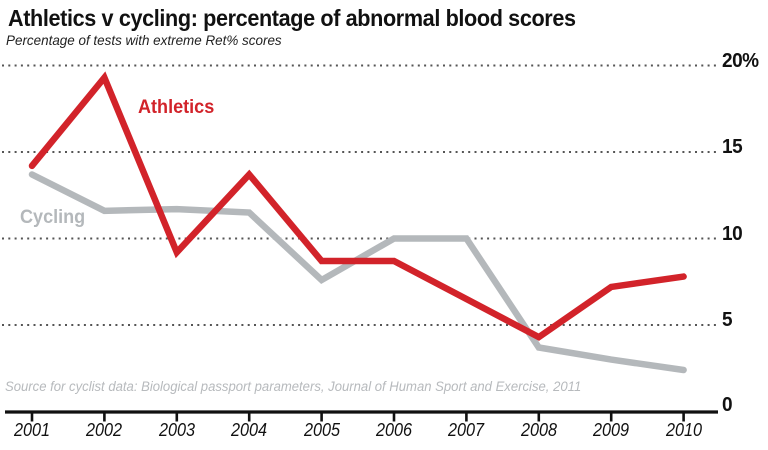 The image size is (768, 450). Describe the element at coordinates (176, 107) in the screenshot. I see `series-label-athletics: Athletics` at that location.